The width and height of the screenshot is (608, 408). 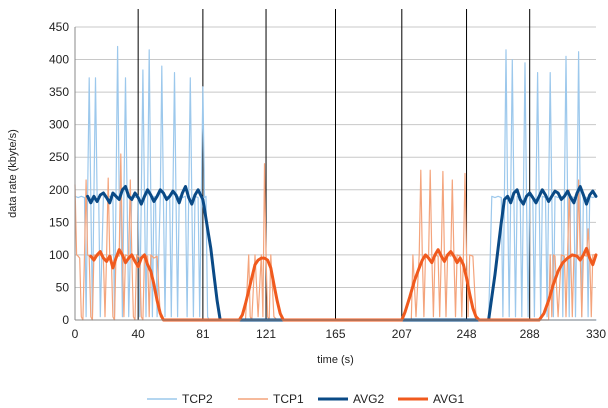 I want to click on legend-label-avg2: AVG2, so click(x=368, y=399).